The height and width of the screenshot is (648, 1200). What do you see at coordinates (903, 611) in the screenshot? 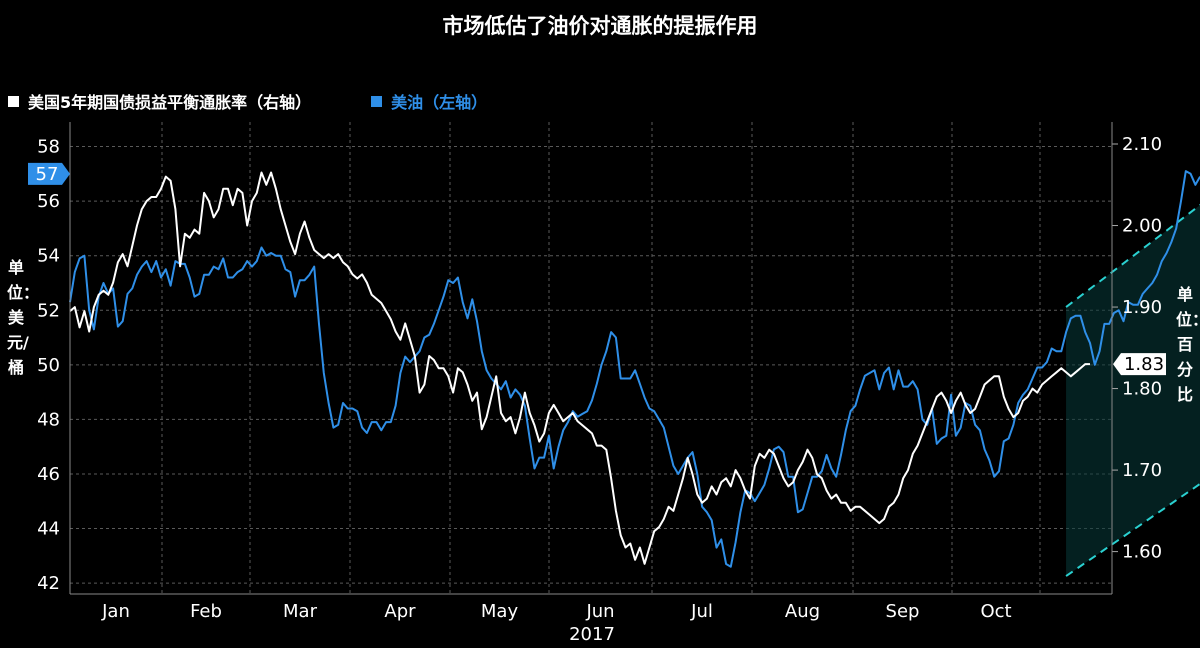
I see `x-tick-label: Sep` at bounding box center [903, 611].